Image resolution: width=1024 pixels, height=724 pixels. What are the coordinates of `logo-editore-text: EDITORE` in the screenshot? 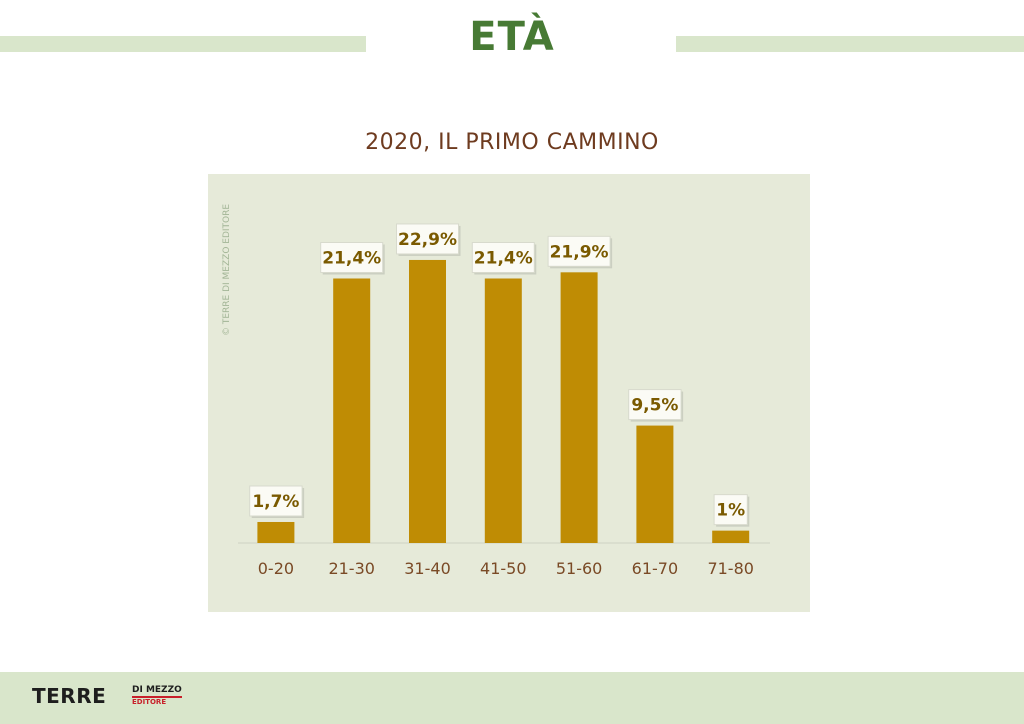 It's located at (149, 702).